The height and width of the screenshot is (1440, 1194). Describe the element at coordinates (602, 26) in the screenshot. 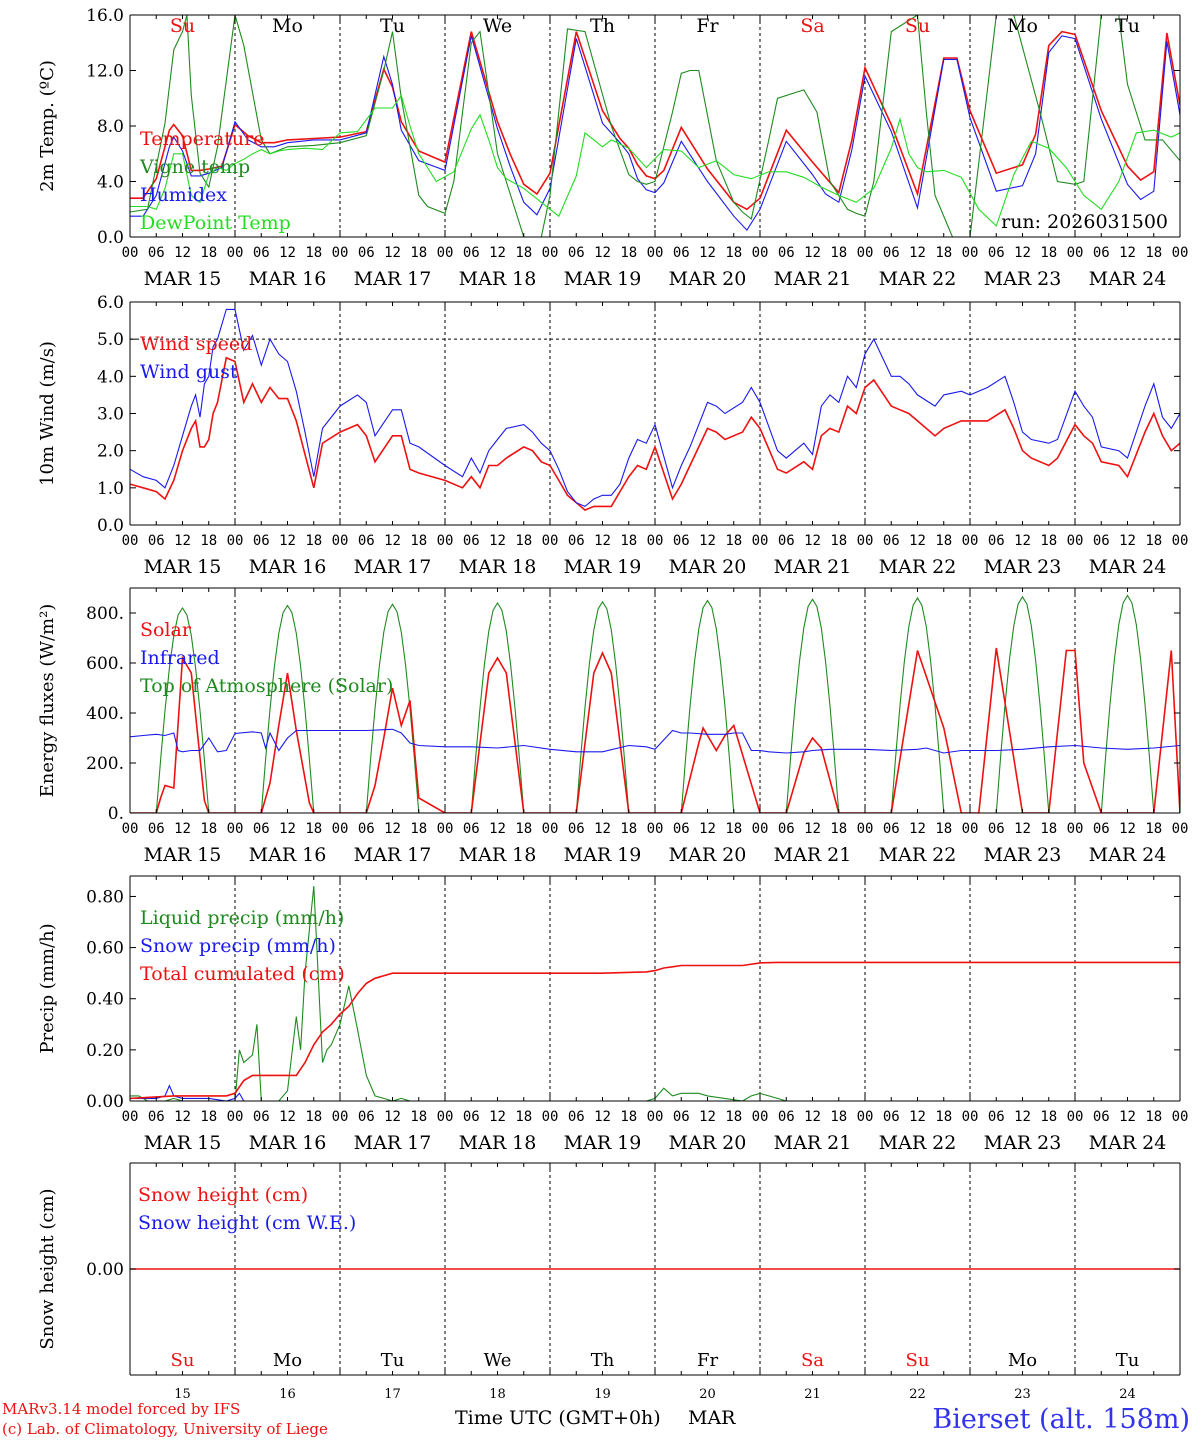

I see `day-name-label: Th` at that location.